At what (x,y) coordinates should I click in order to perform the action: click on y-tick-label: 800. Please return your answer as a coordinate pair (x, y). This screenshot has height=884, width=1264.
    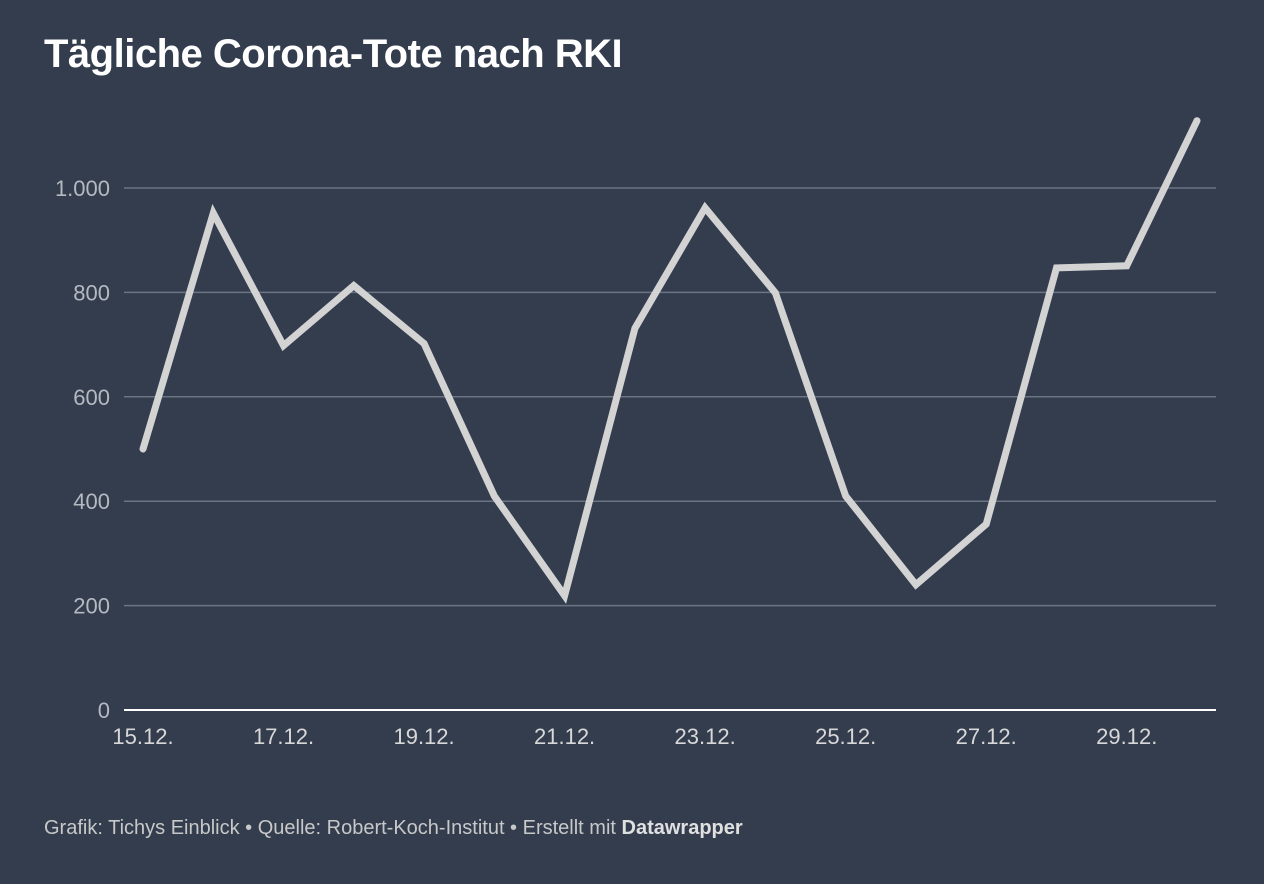
    Looking at the image, I should click on (91, 292).